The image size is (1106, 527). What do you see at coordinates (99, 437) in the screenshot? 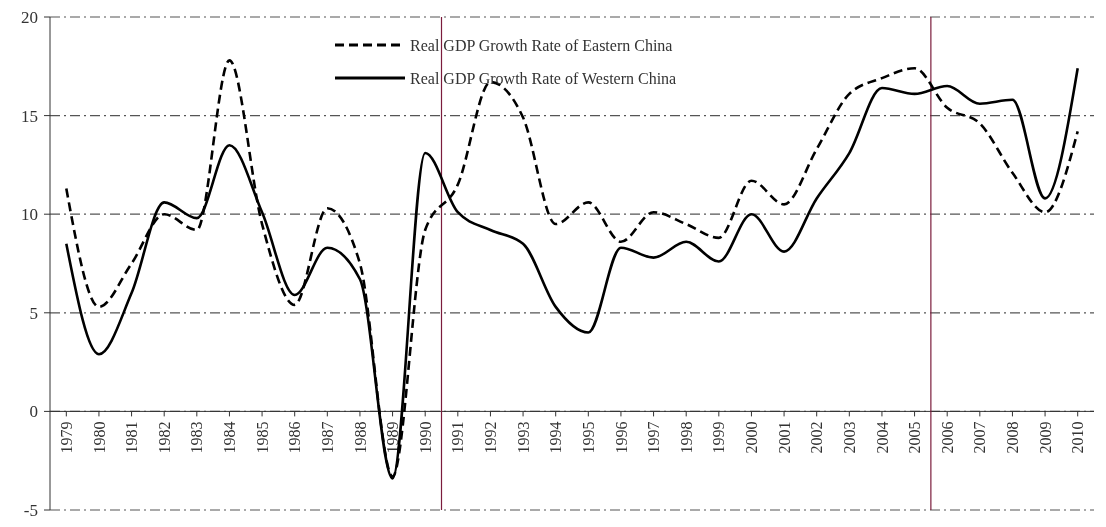
I see `x-tick-label: 1980` at bounding box center [99, 437].